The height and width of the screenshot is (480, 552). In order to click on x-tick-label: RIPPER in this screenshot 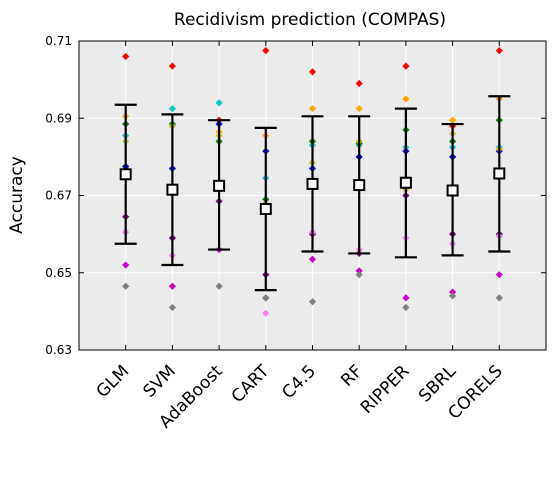, I will do `click(385, 389)`.